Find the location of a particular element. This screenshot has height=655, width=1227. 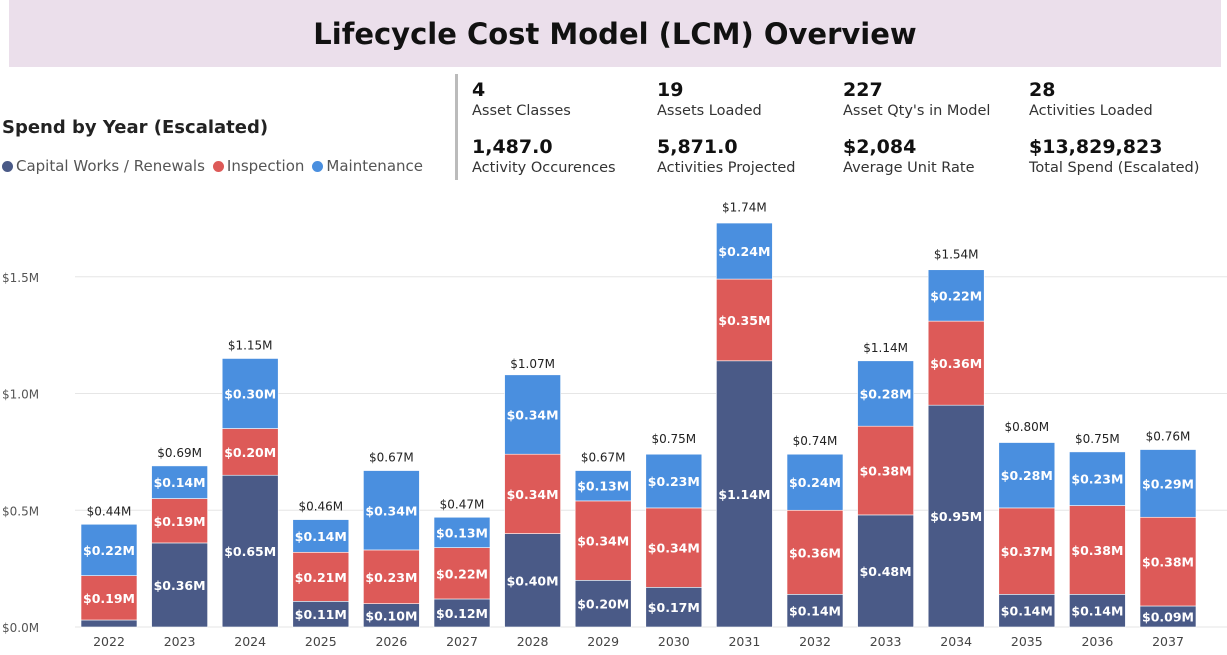

x-tick-label: 2025 is located at coordinates (321, 641).